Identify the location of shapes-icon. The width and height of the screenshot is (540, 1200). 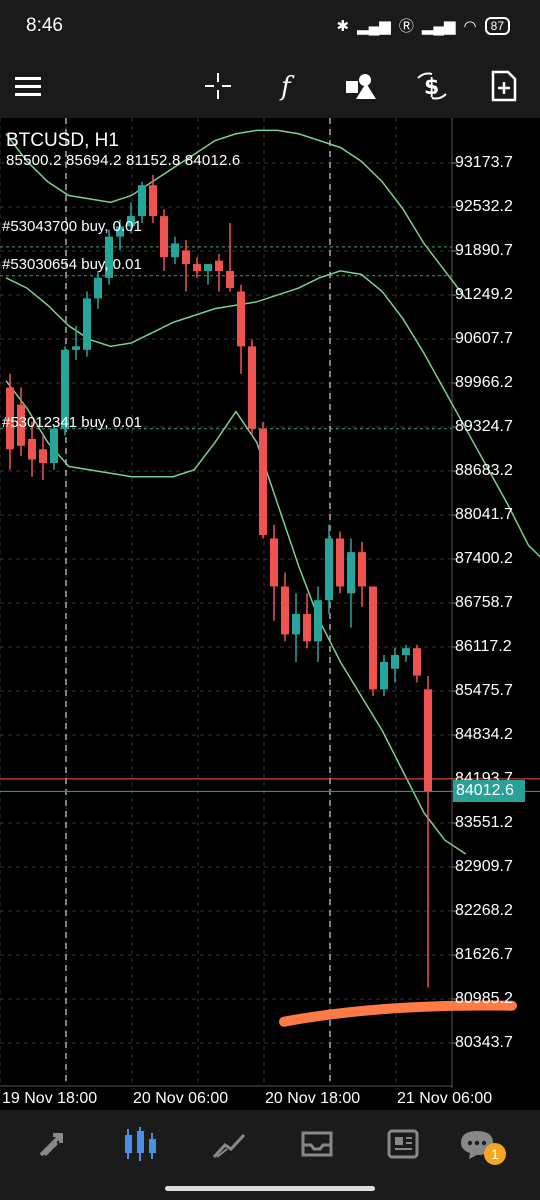
(361, 86).